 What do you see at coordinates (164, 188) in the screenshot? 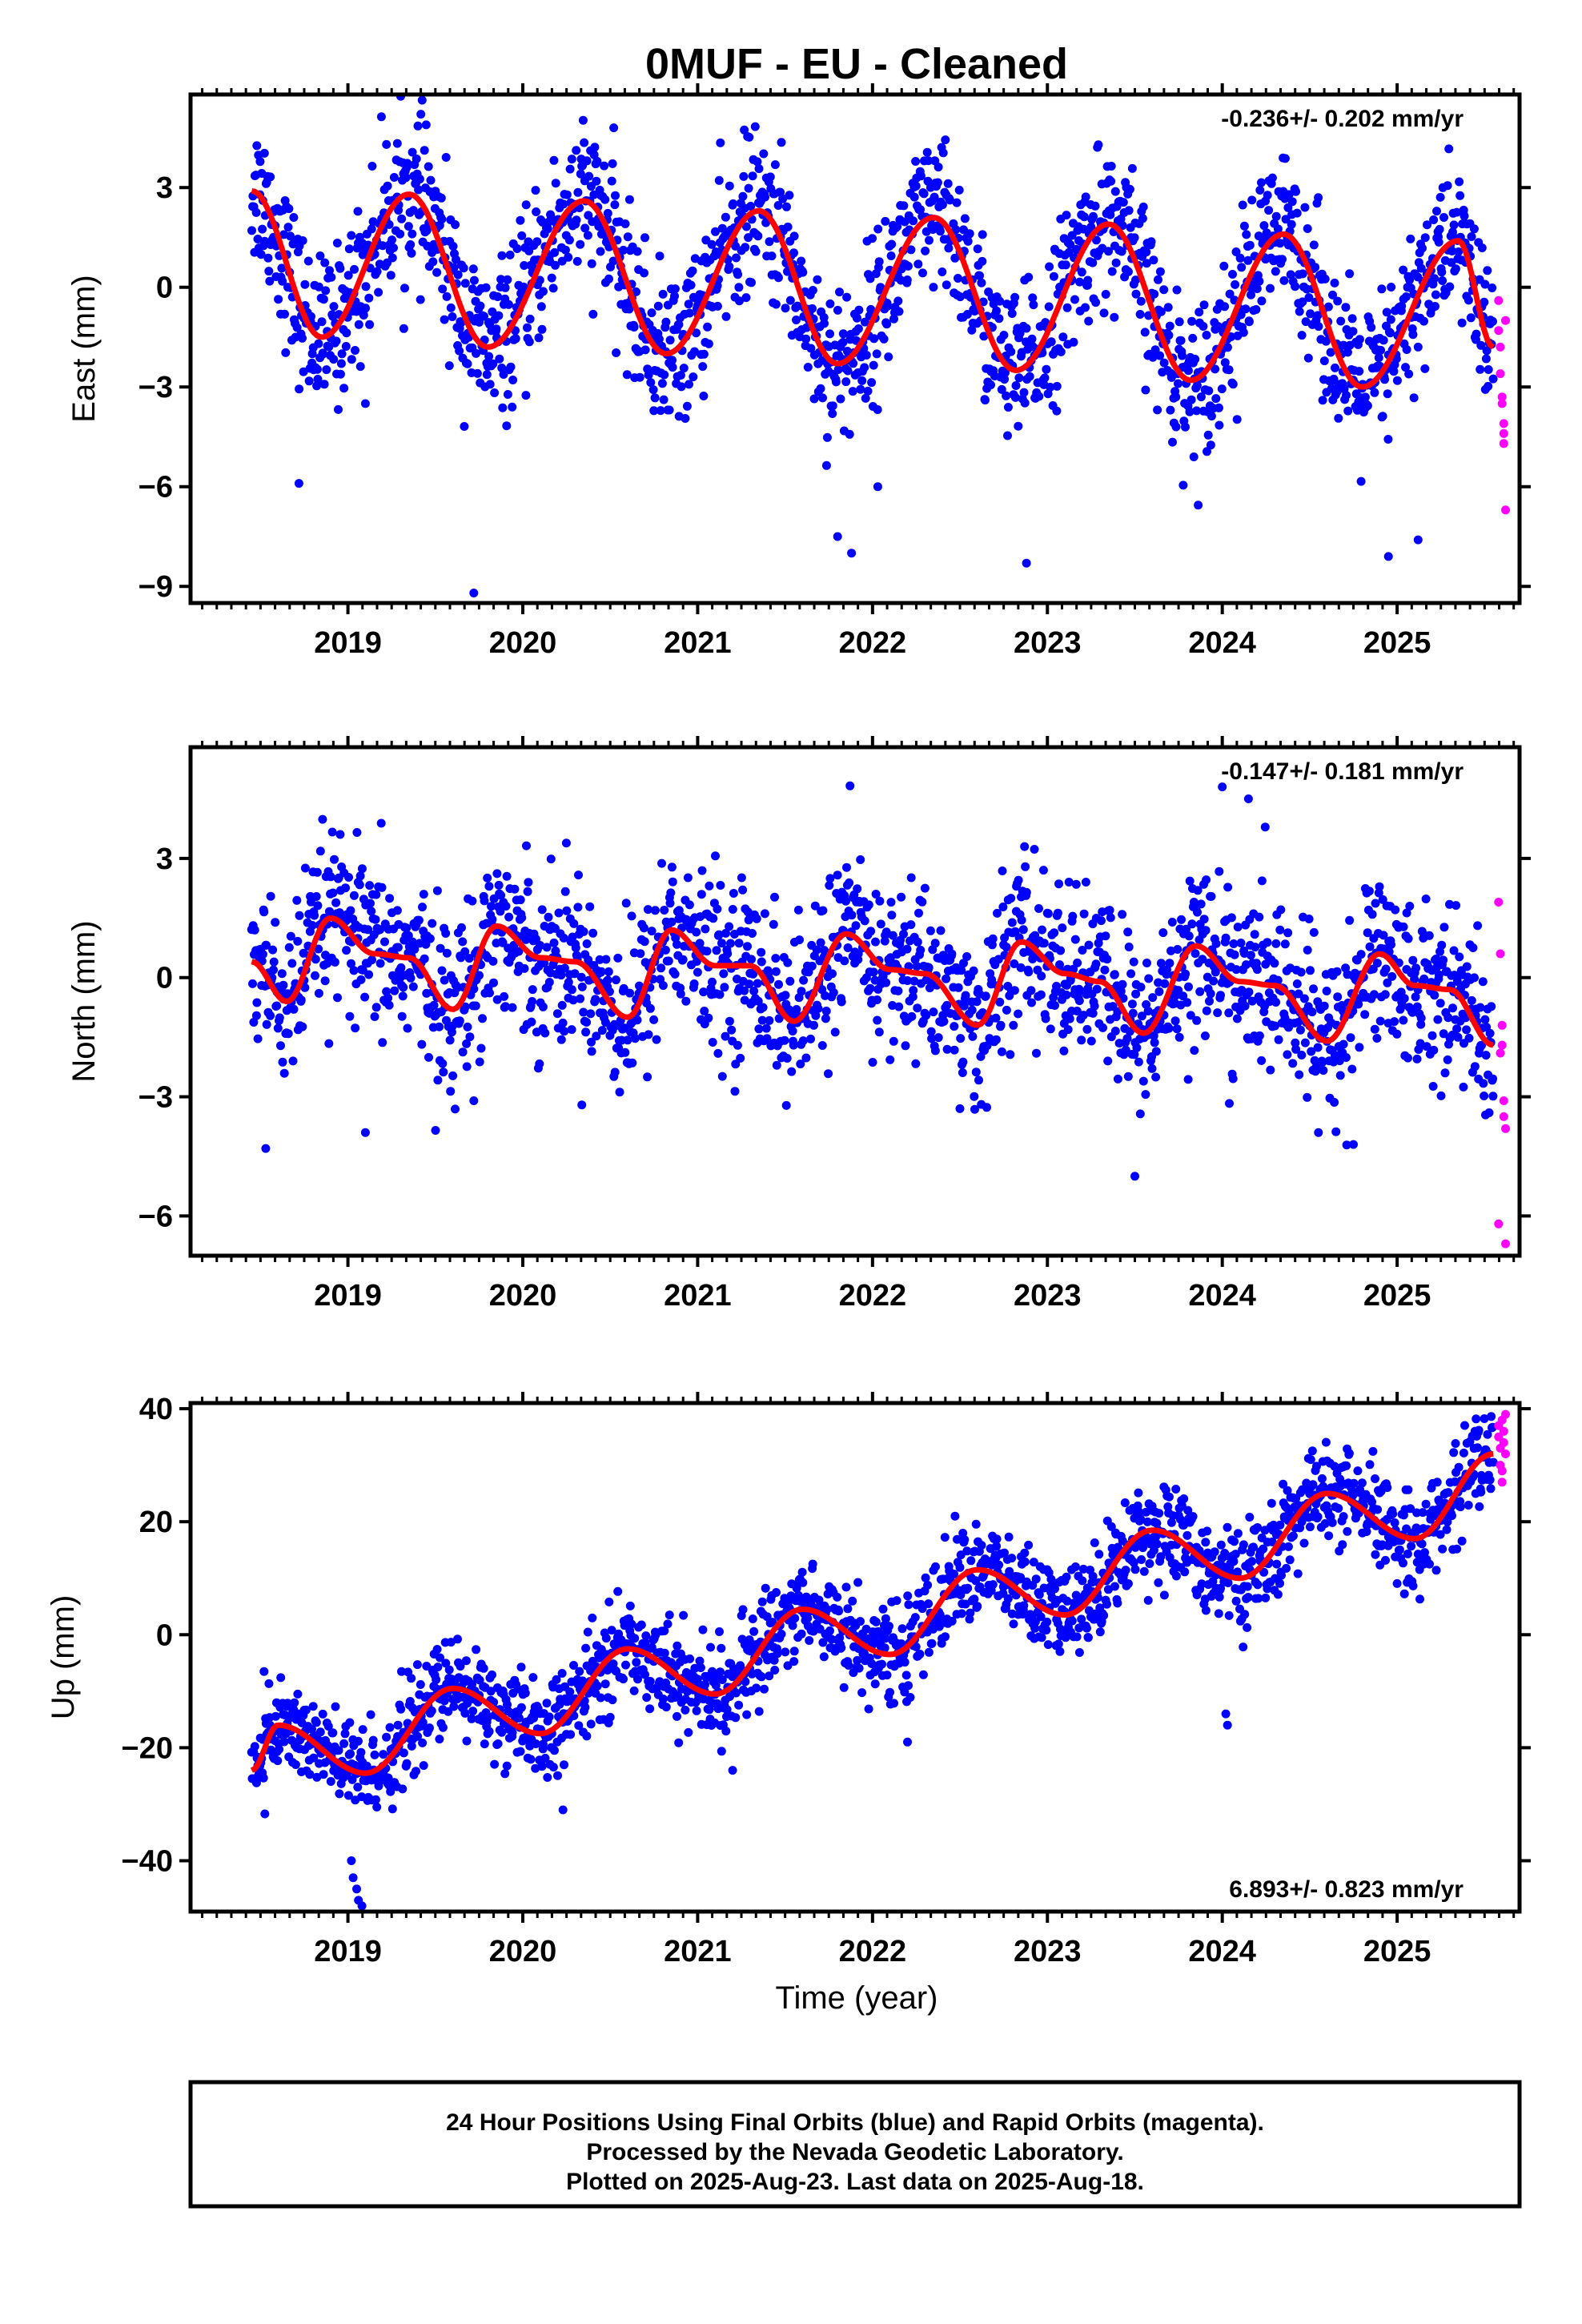
I see `east-ytick-label: 3` at bounding box center [164, 188].